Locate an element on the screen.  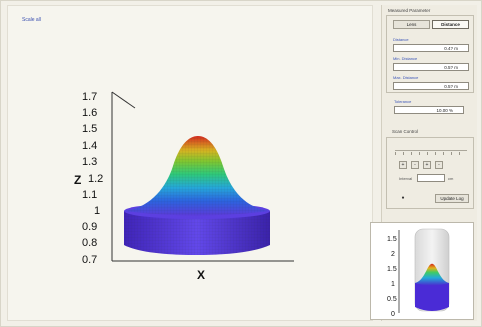
mini-preview-view: 1.5 2 1.5 1 0.5 0 is located at coordinates (422, 271).